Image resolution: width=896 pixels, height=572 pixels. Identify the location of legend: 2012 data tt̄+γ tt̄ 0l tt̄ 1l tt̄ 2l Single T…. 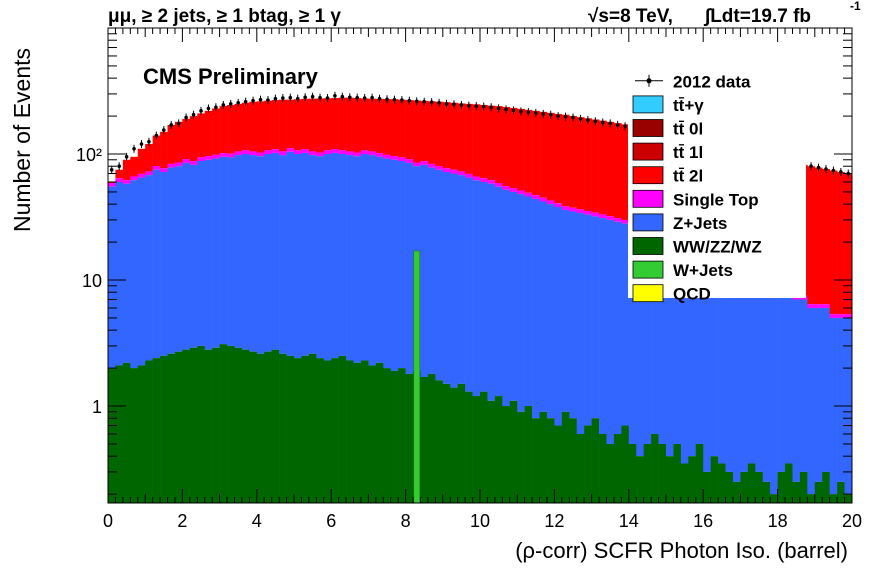
(717, 185).